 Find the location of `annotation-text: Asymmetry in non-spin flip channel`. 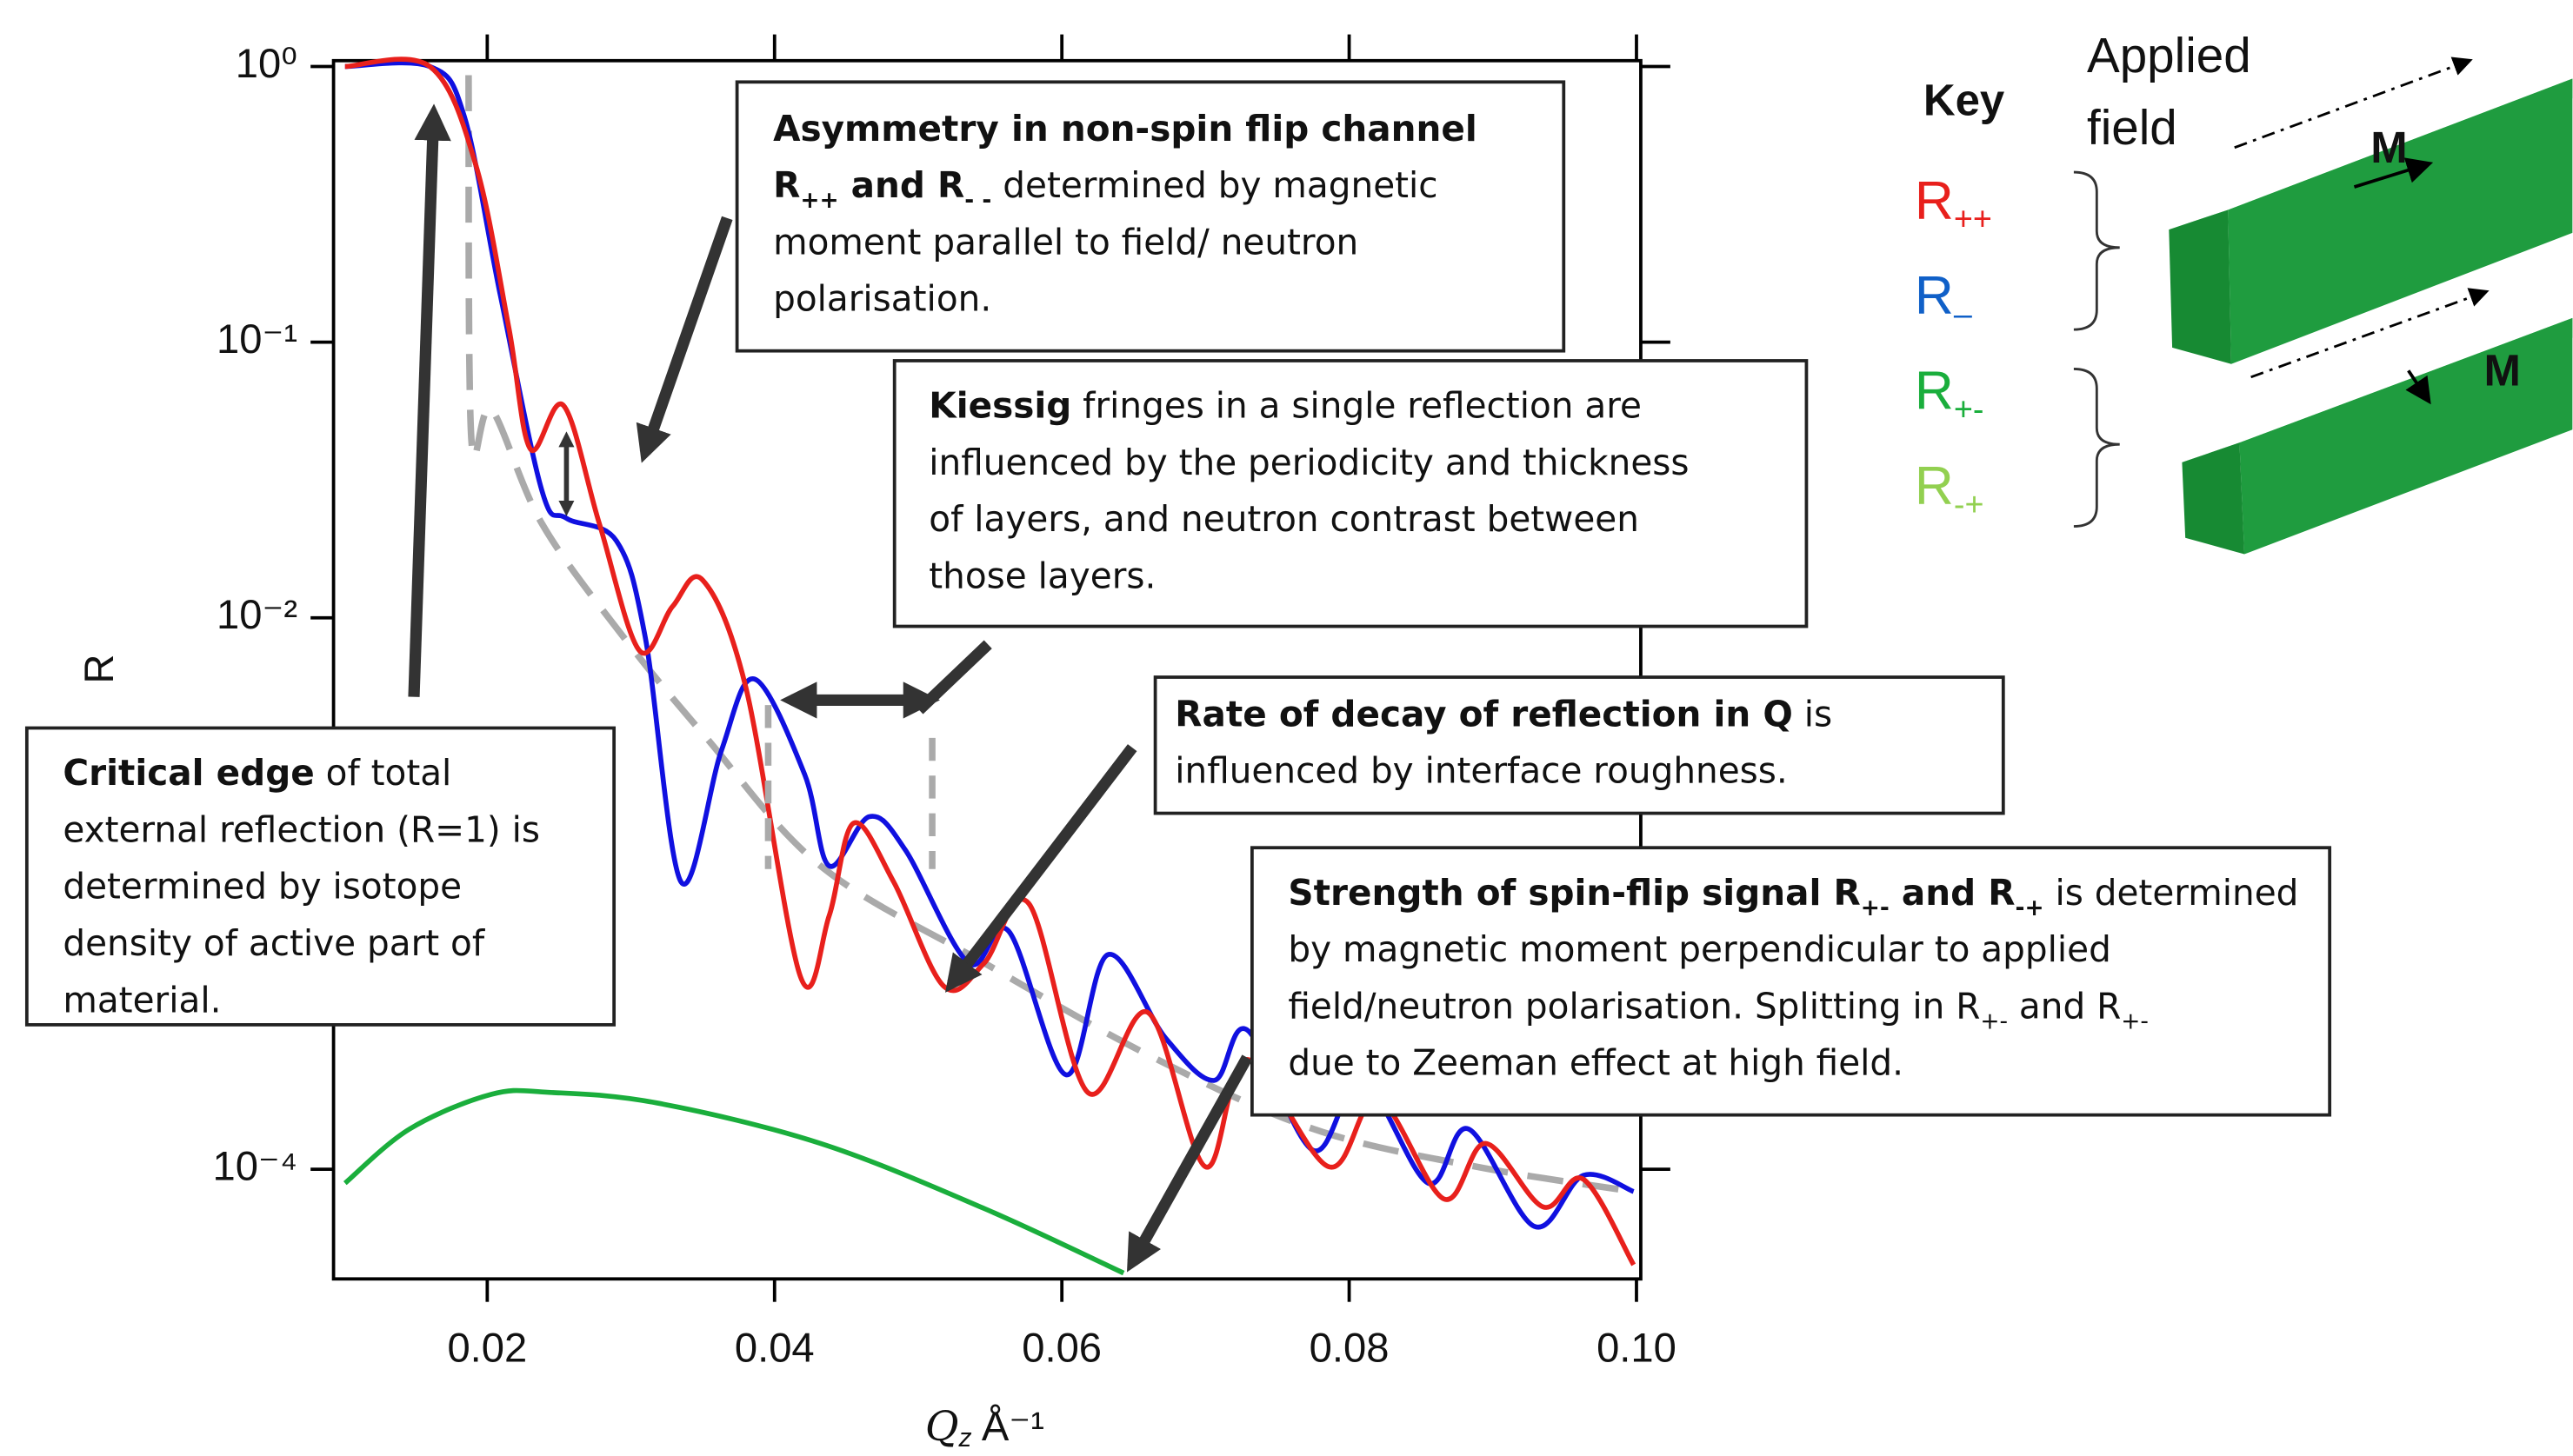

annotation-text: Asymmetry in non-spin flip channel is located at coordinates (1125, 129).